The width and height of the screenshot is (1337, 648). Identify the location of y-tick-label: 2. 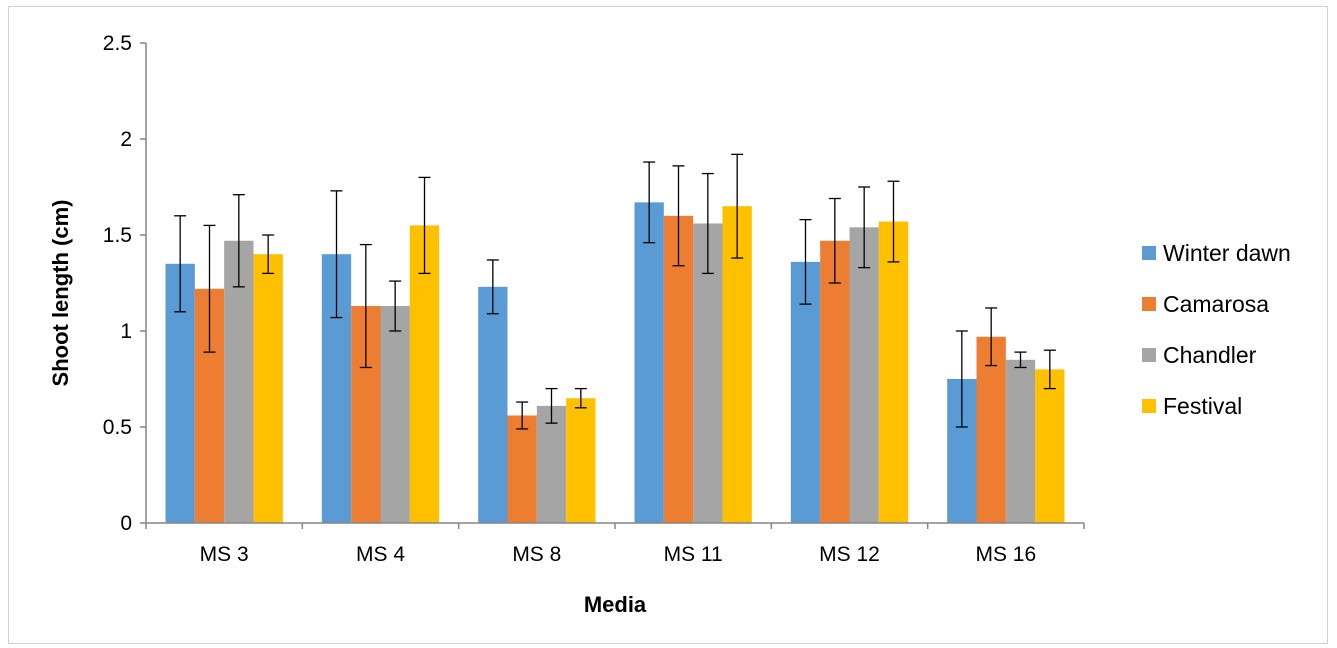
(126, 139).